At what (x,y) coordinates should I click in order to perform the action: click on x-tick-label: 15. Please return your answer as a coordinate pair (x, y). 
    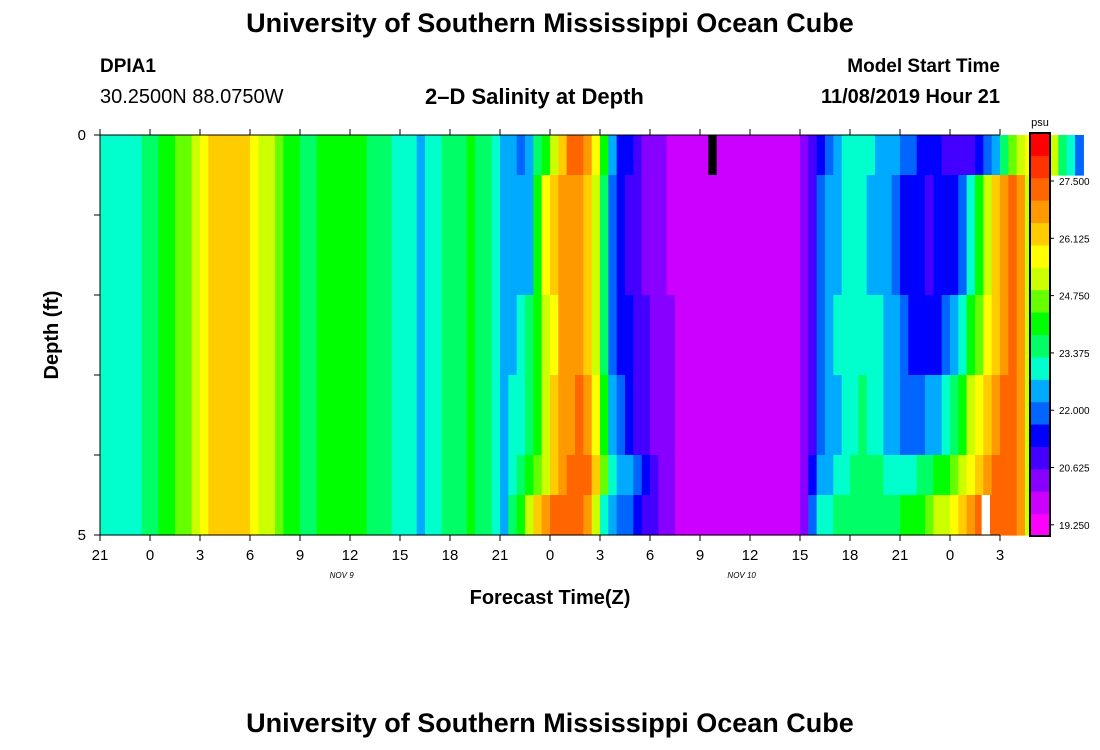
    Looking at the image, I should click on (400, 555).